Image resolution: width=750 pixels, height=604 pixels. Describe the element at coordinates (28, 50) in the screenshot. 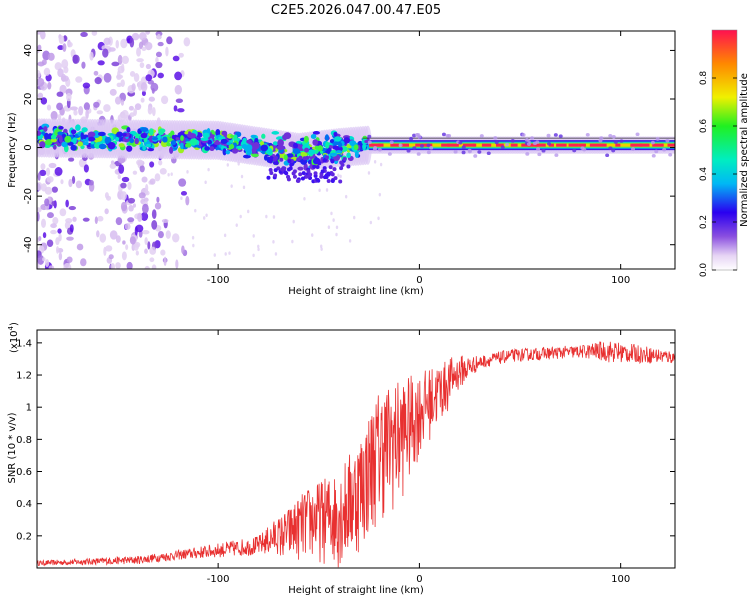

I see `spectrogram-ytick-label: 40` at that location.